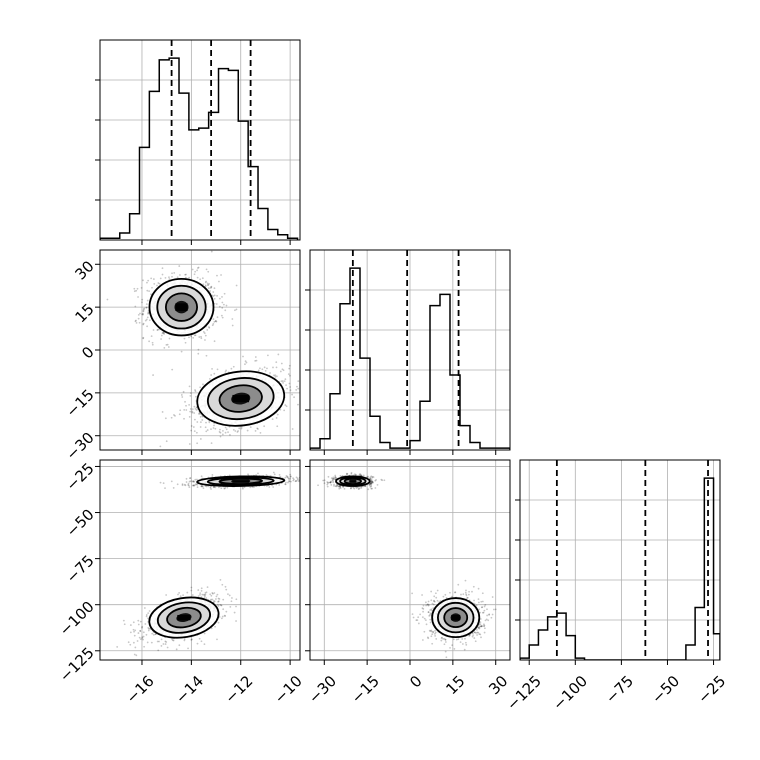 The image size is (760, 760). I want to click on density-content, so click(407, 565).